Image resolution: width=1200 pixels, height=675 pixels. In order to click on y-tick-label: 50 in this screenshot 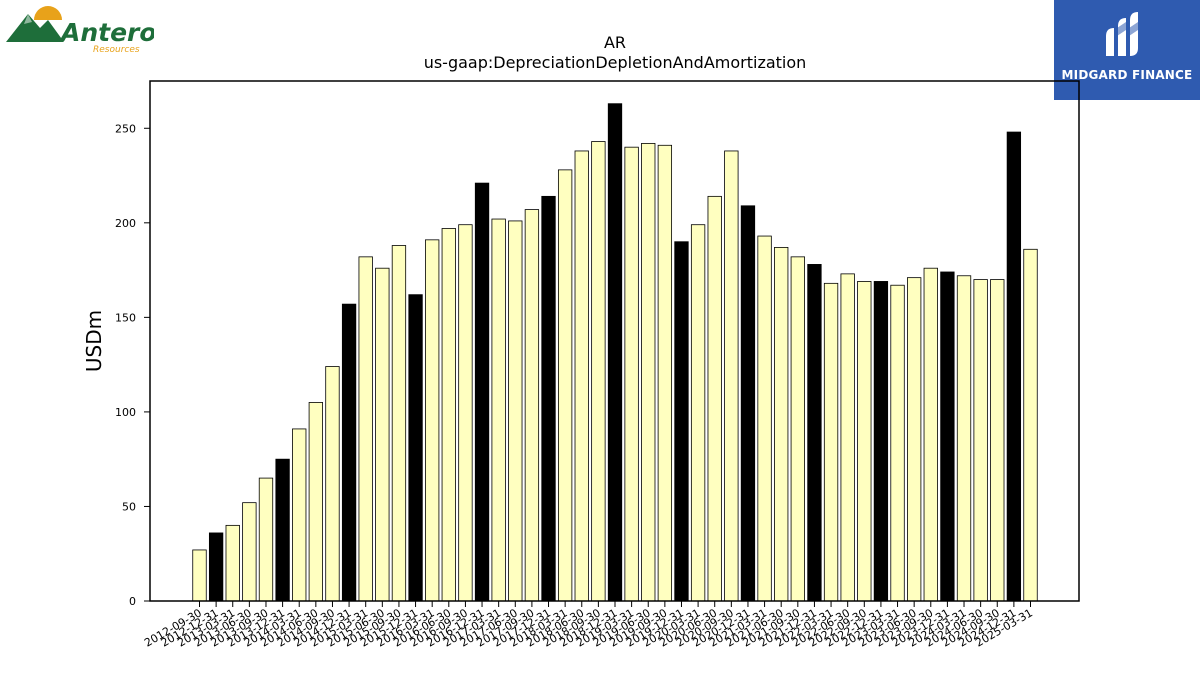, I will do `click(129, 506)`.